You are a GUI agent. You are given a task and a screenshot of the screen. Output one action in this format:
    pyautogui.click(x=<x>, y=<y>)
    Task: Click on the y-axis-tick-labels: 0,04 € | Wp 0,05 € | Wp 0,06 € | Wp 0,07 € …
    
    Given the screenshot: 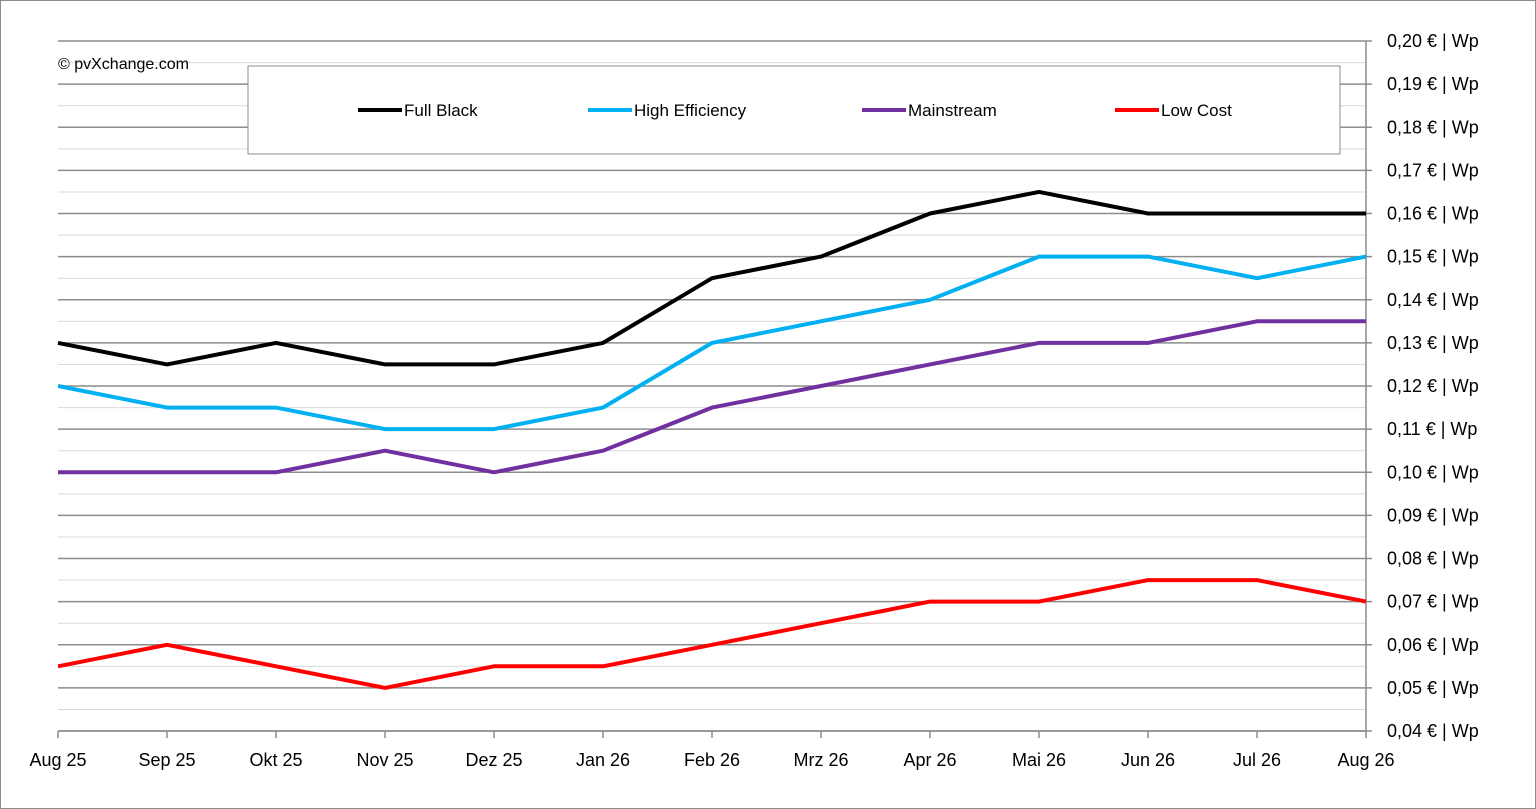 What is the action you would take?
    pyautogui.click(x=1433, y=386)
    